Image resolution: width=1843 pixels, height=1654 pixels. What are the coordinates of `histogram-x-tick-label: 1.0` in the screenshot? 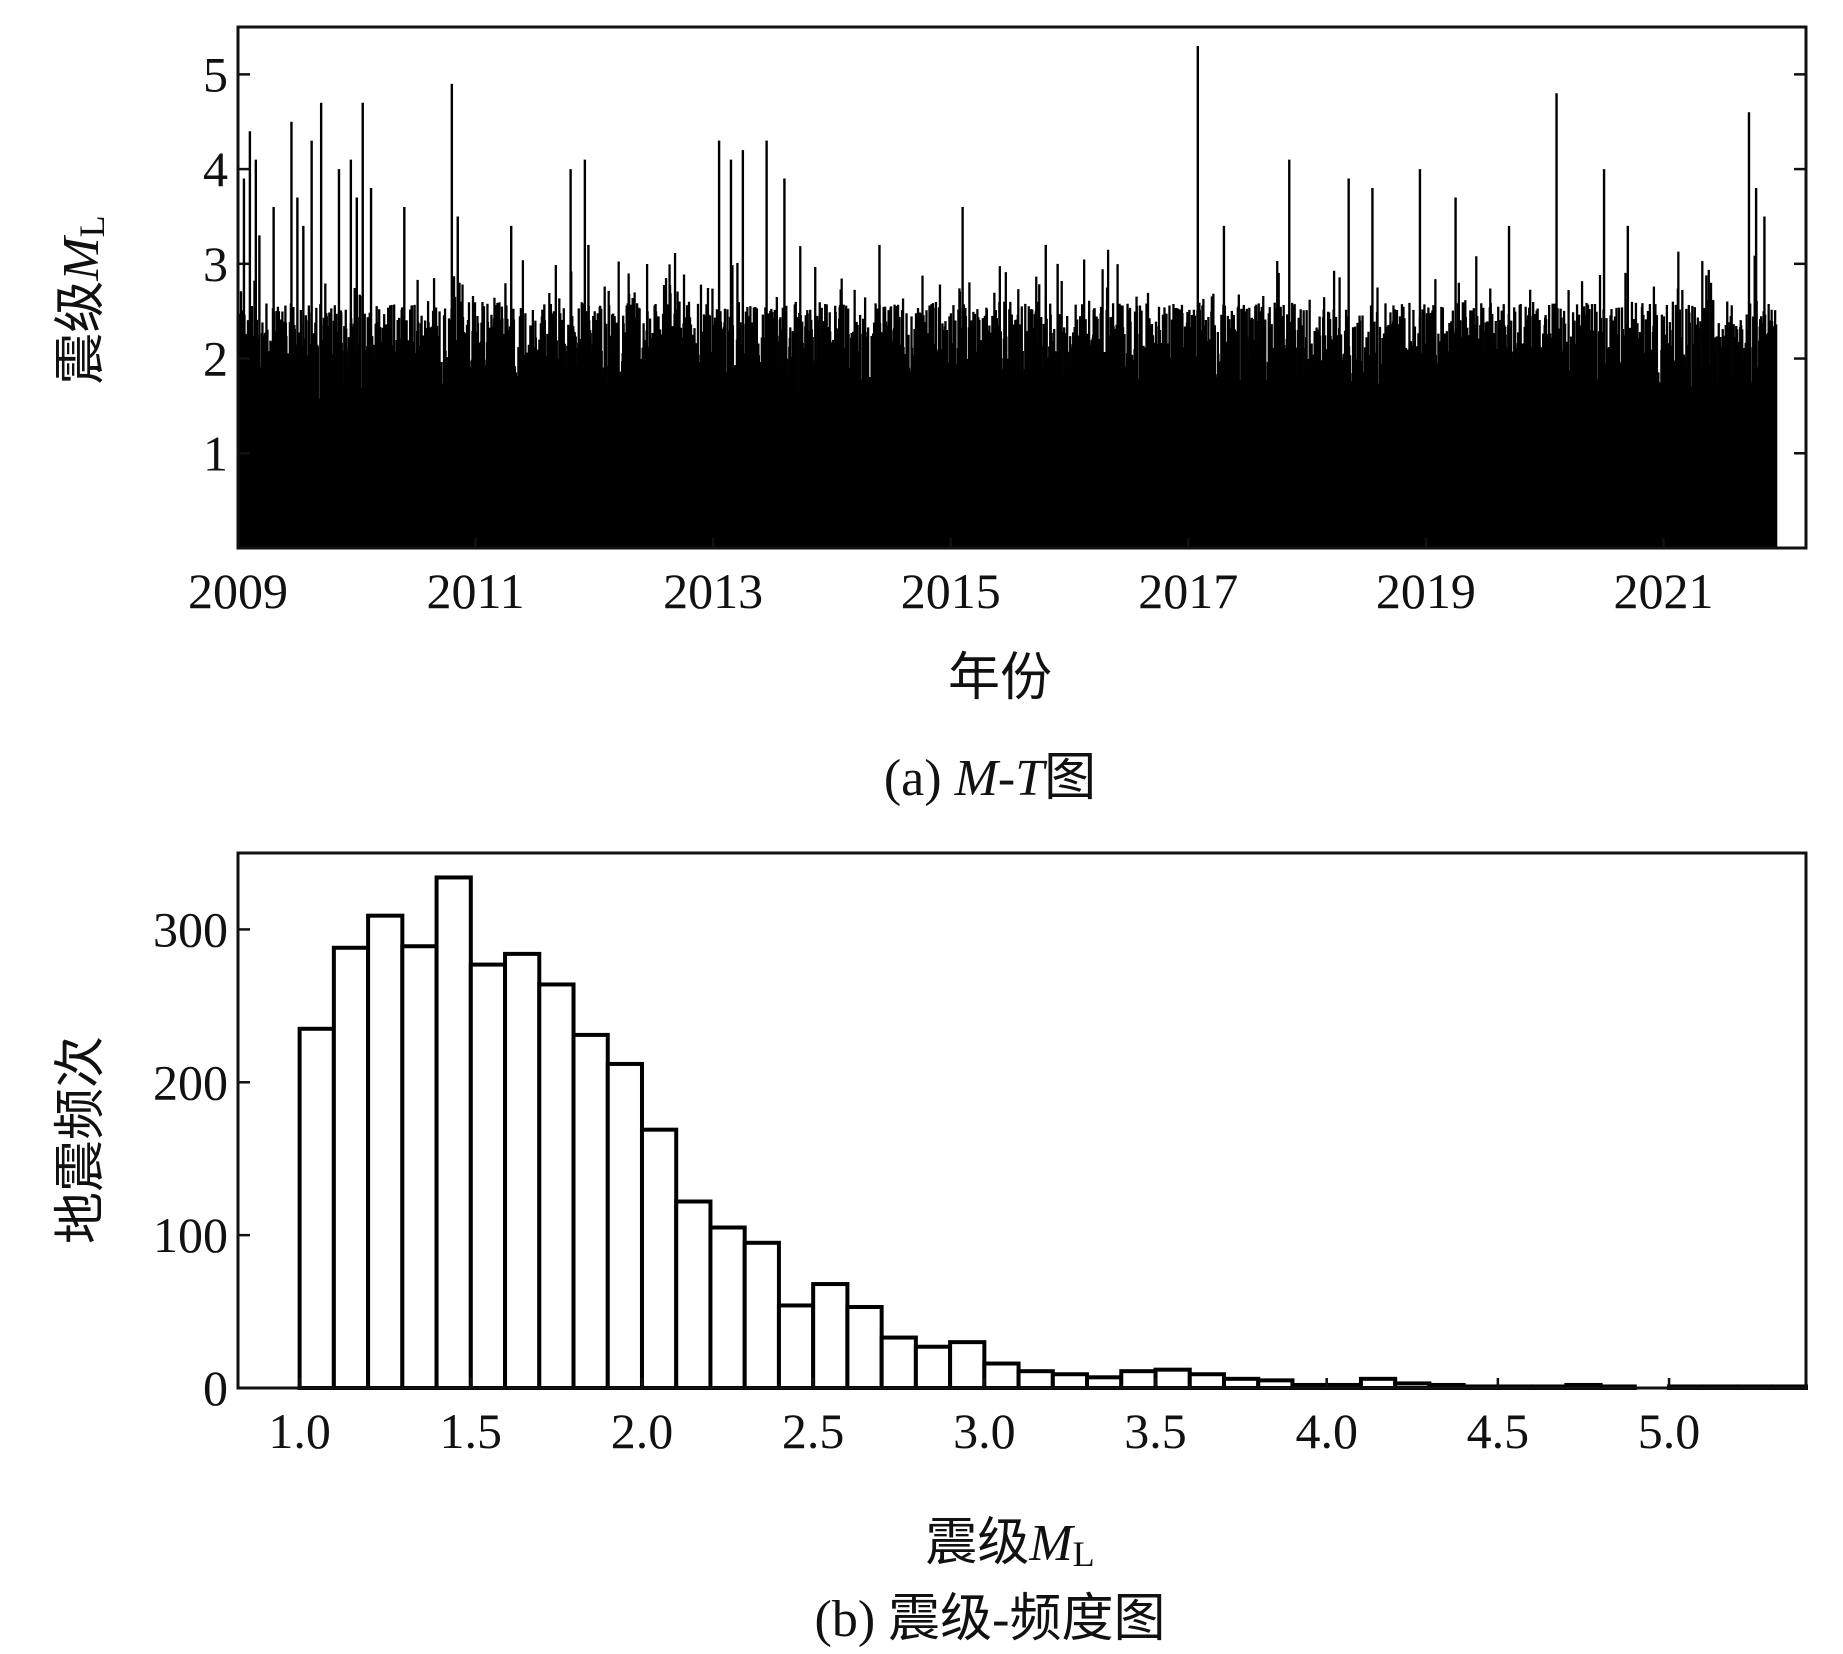 It's located at (299, 1431).